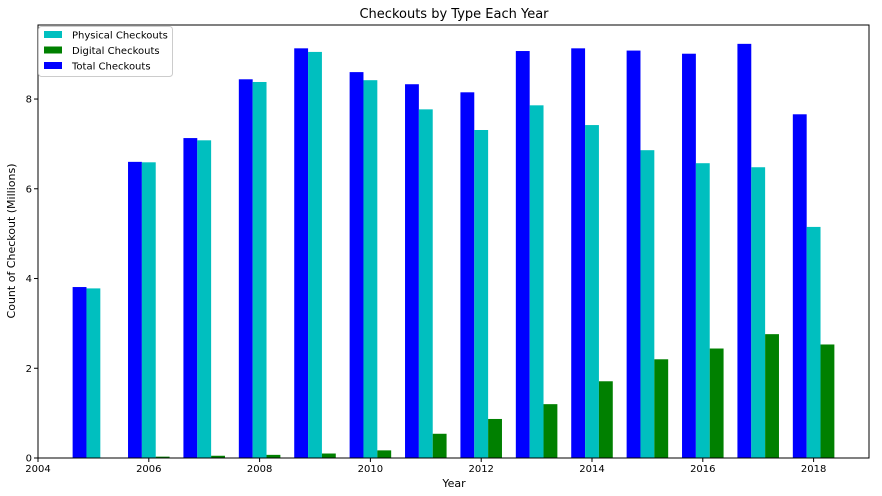 The height and width of the screenshot is (496, 882). Describe the element at coordinates (591, 469) in the screenshot. I see `x-tick-label-2014: 2014` at that location.